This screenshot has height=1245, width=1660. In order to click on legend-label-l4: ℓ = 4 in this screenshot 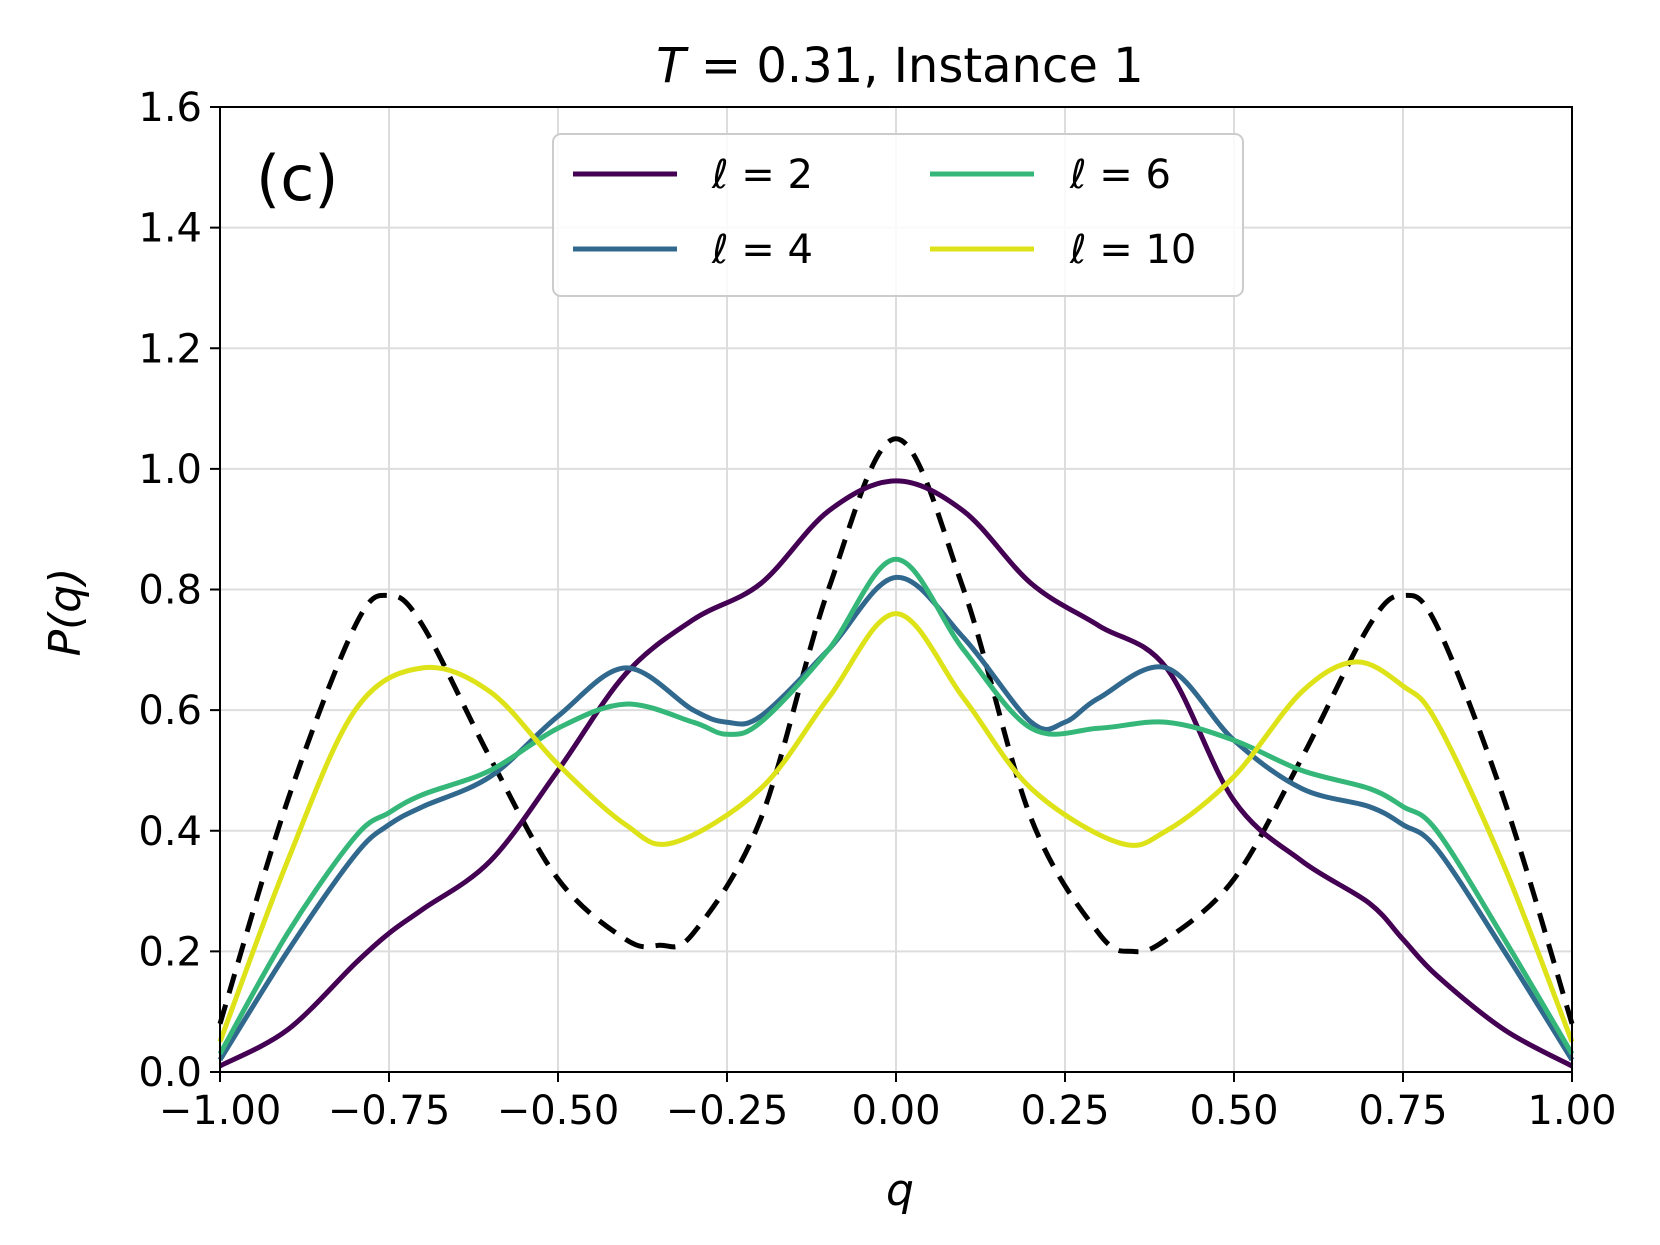, I will do `click(762, 250)`.